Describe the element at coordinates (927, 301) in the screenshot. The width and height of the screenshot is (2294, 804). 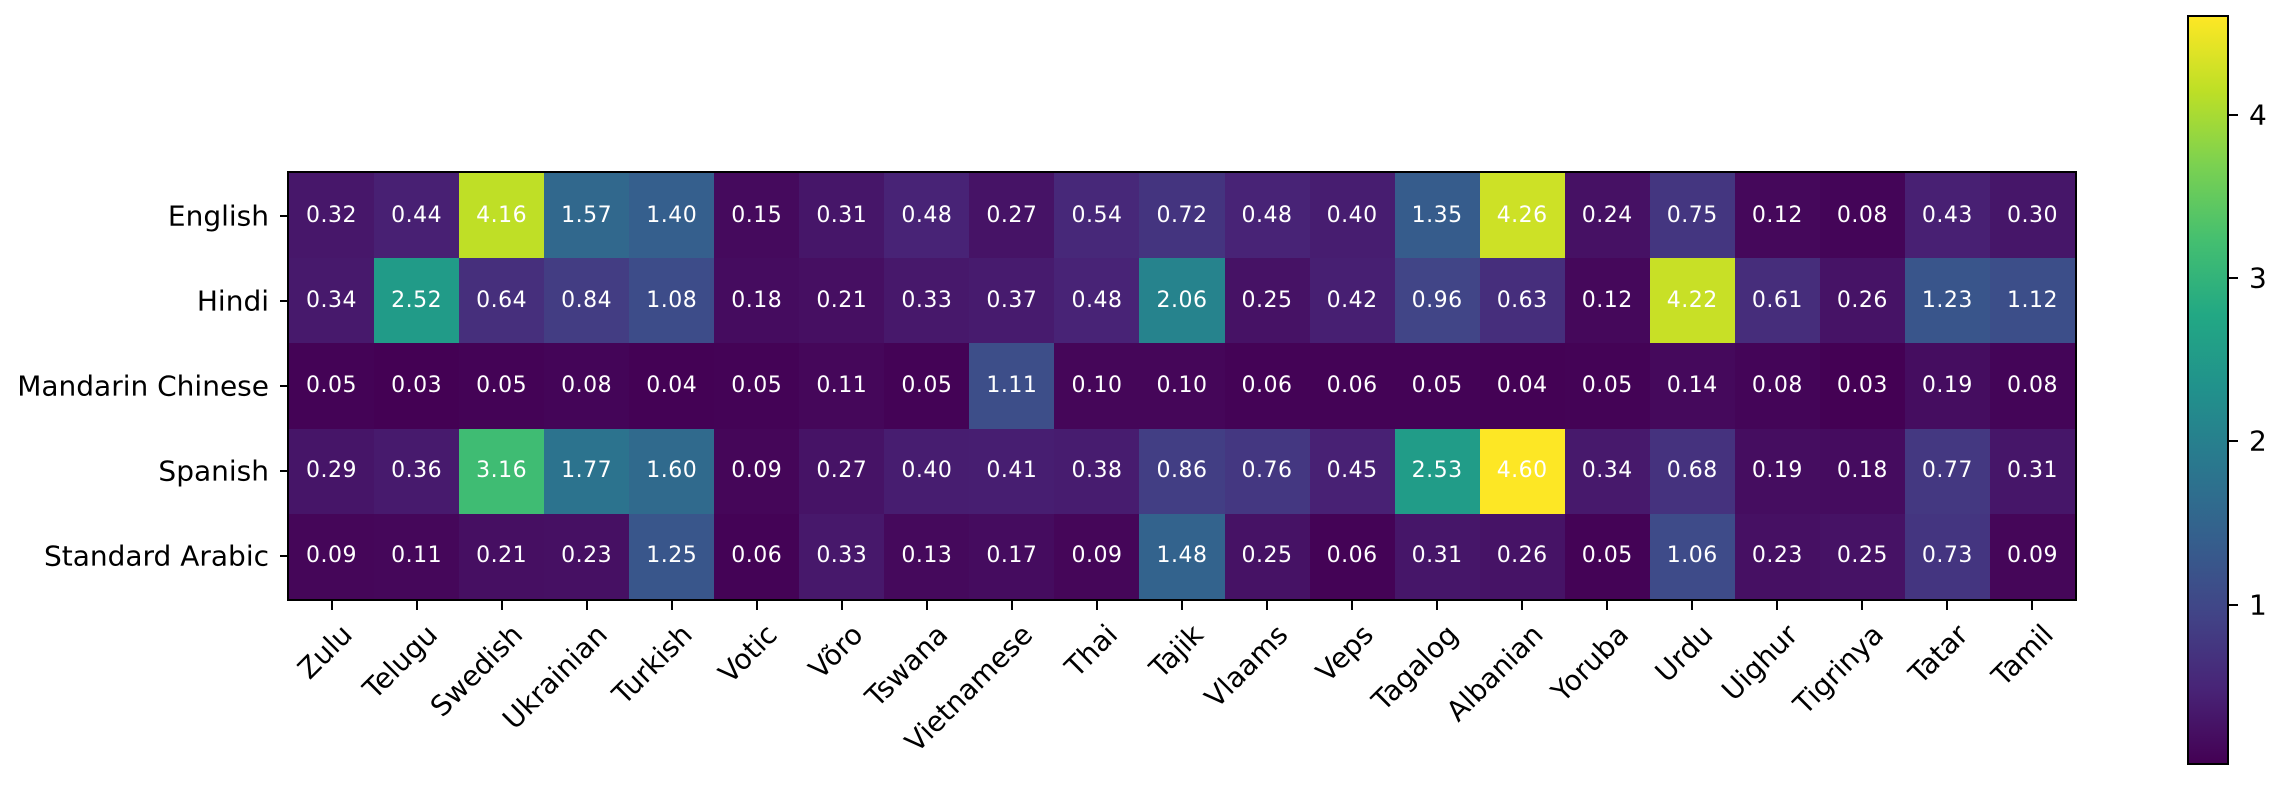
I see `heatmap-cell: 0.33` at that location.